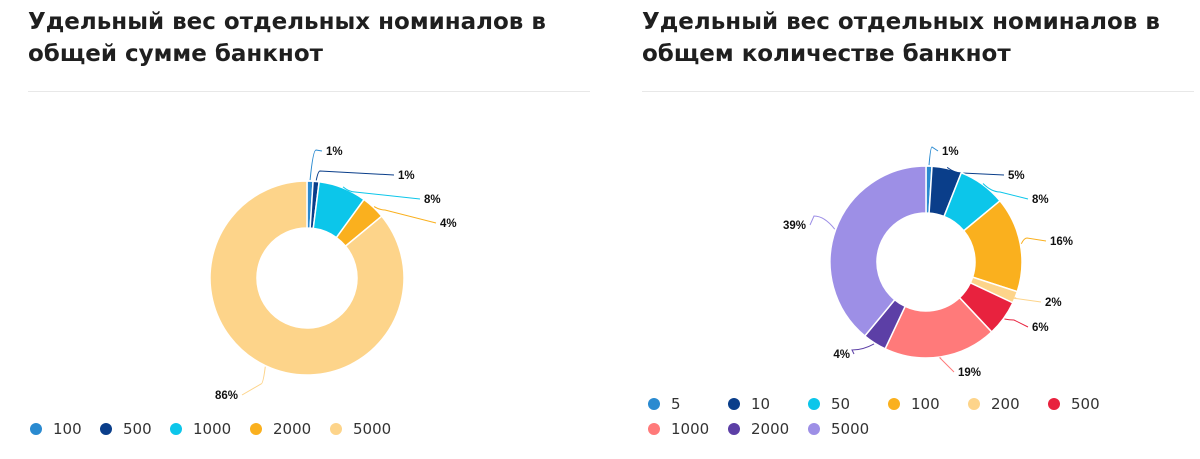 This screenshot has height=459, width=1200. What do you see at coordinates (1005, 404) in the screenshot?
I see `legend-label: 200` at bounding box center [1005, 404].